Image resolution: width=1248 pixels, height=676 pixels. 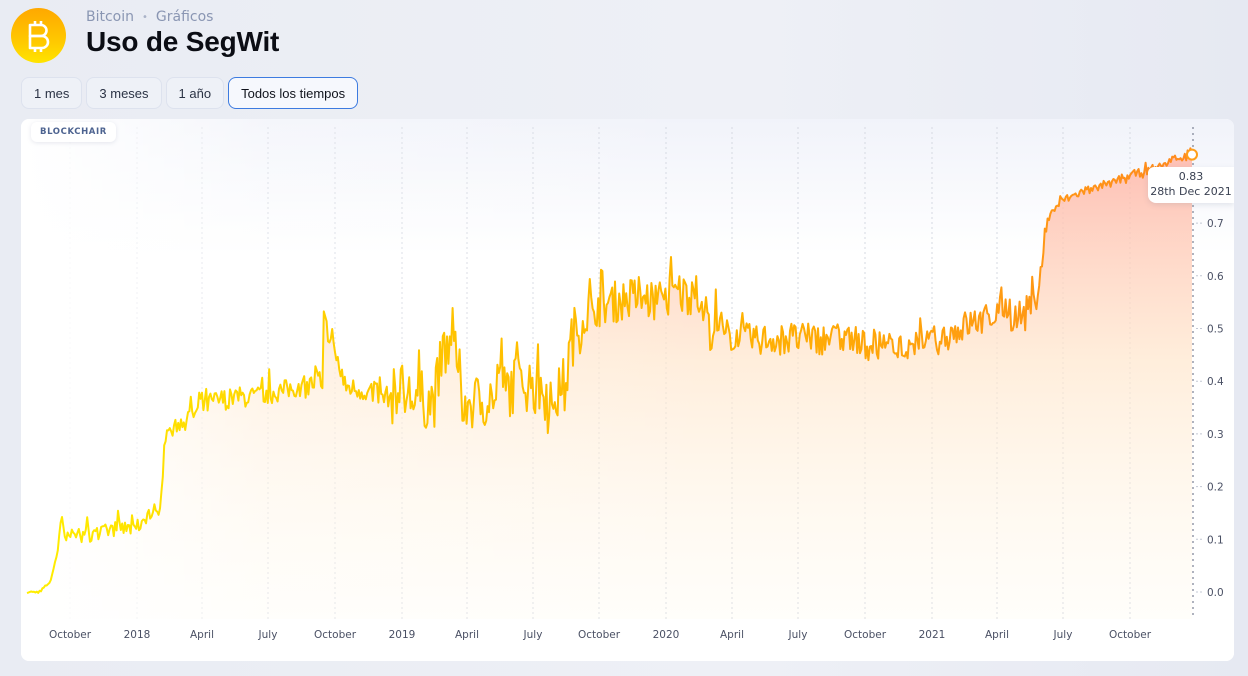 What do you see at coordinates (1191, 176) in the screenshot?
I see `tooltip-value: 0.83` at bounding box center [1191, 176].